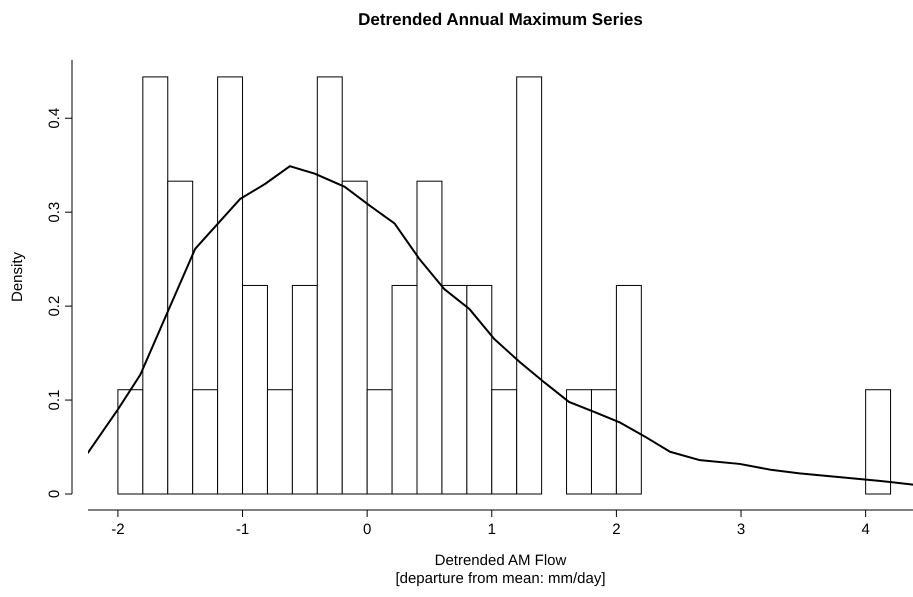 Image resolution: width=913 pixels, height=597 pixels. I want to click on y-tick-label: 0, so click(54, 494).